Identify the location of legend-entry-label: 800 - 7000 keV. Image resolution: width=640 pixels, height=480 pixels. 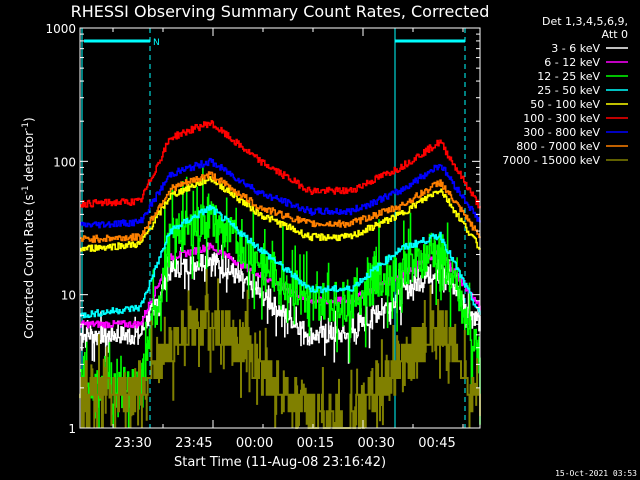
(558, 146).